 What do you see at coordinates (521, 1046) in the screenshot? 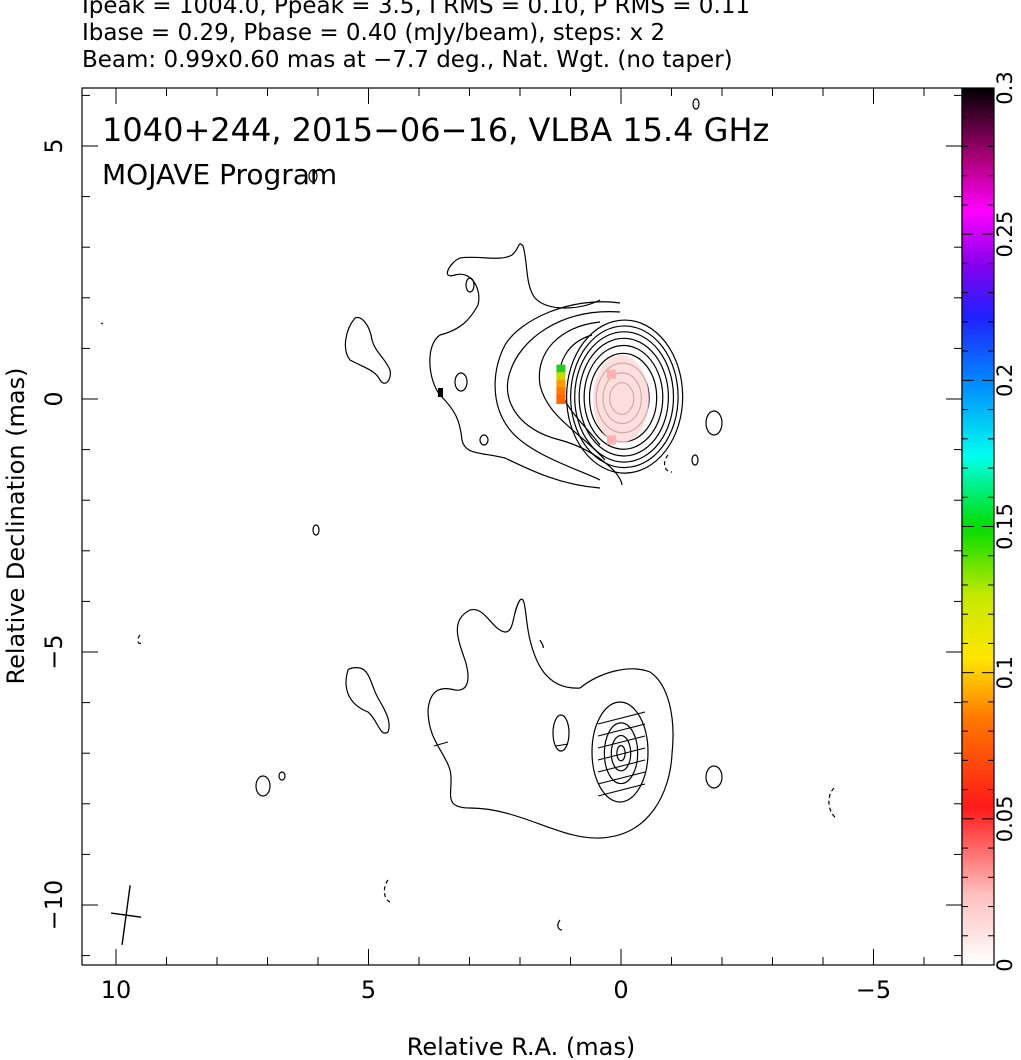
I see `x-axis-label: Relative R.A. (mas)` at bounding box center [521, 1046].